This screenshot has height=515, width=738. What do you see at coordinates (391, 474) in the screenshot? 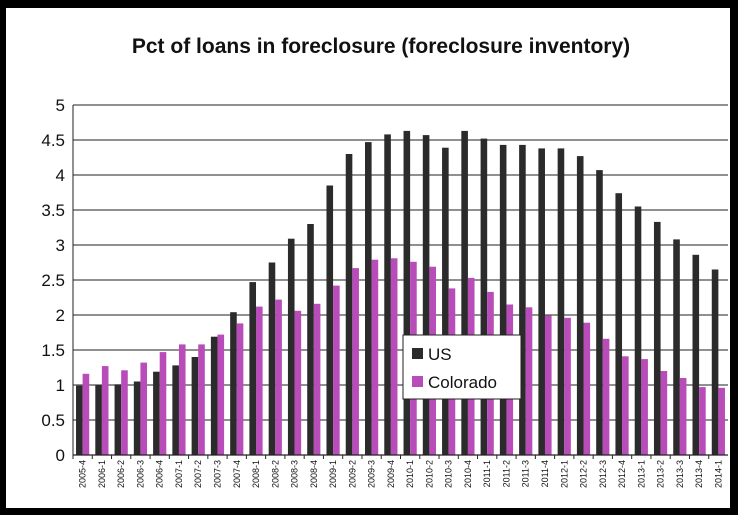
I see `x-tick-label: 2009-4` at bounding box center [391, 474].